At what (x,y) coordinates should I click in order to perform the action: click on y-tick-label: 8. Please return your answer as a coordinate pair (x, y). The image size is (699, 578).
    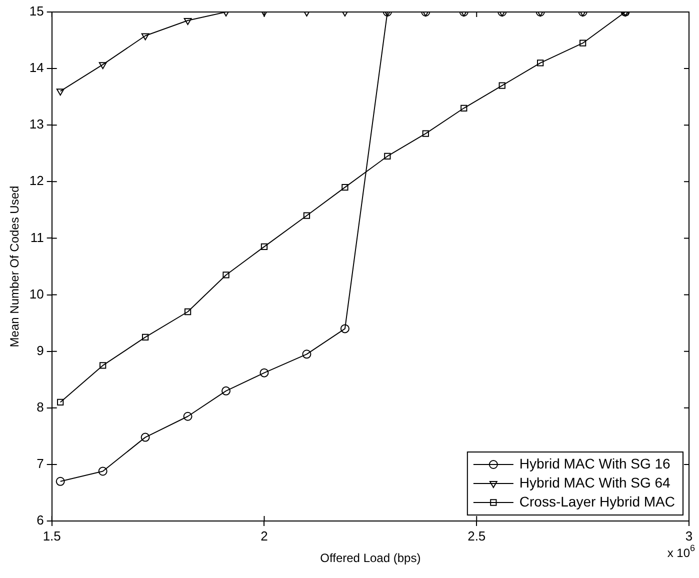
    Looking at the image, I should click on (40, 406).